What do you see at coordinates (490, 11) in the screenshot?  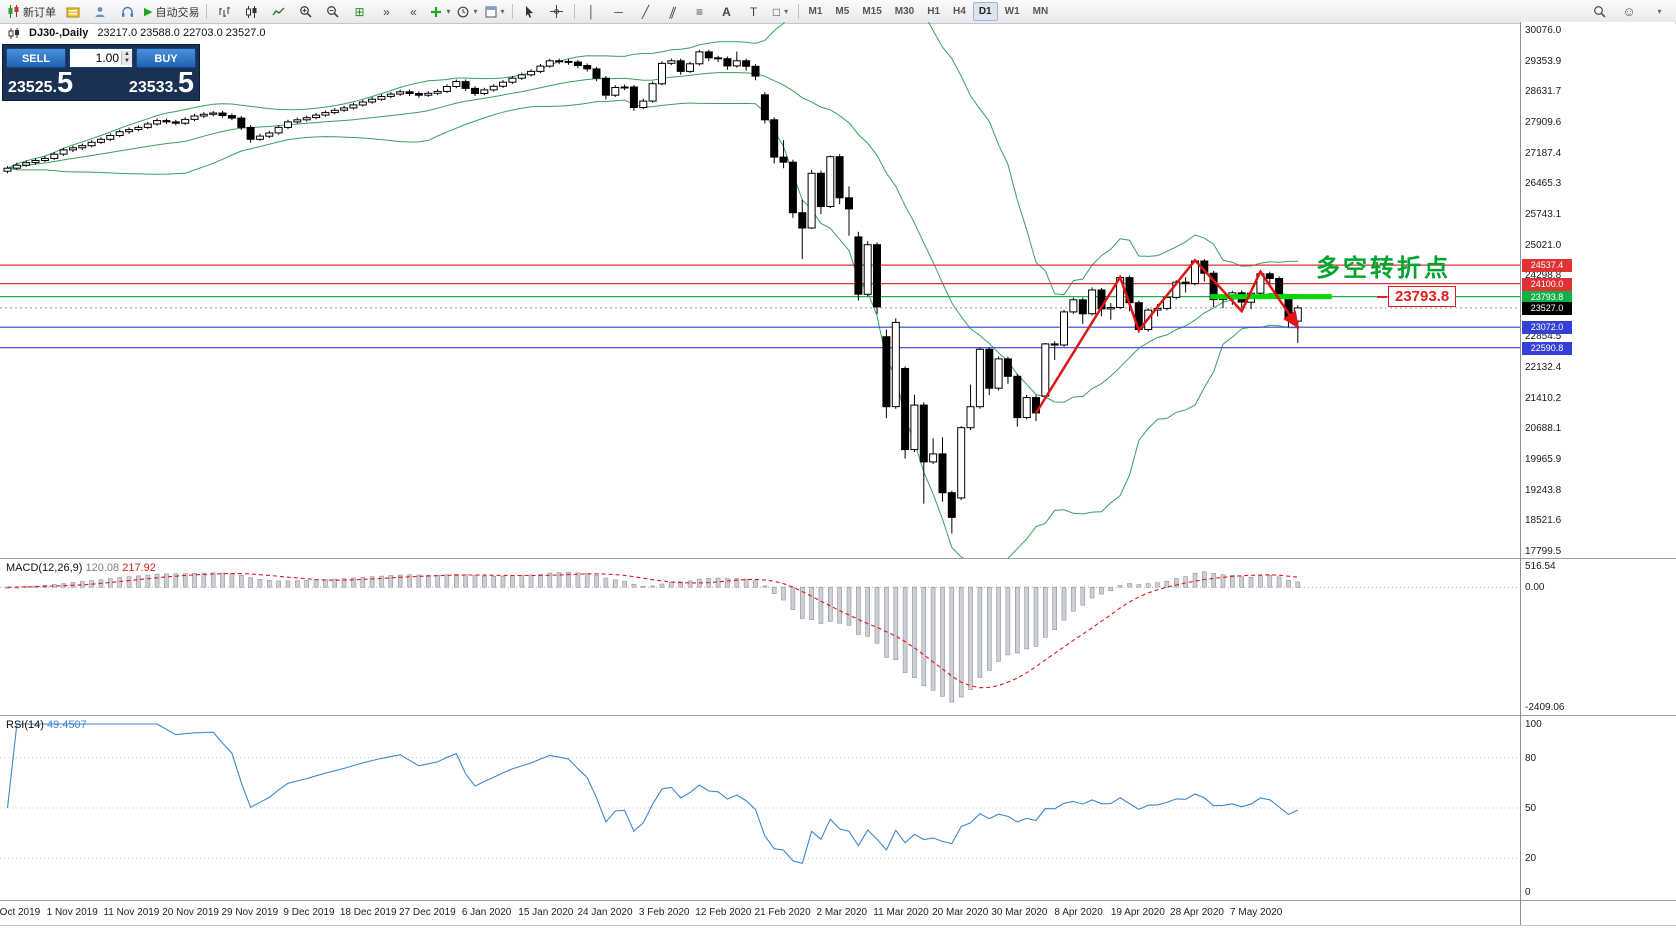 I see `templates-icon` at bounding box center [490, 11].